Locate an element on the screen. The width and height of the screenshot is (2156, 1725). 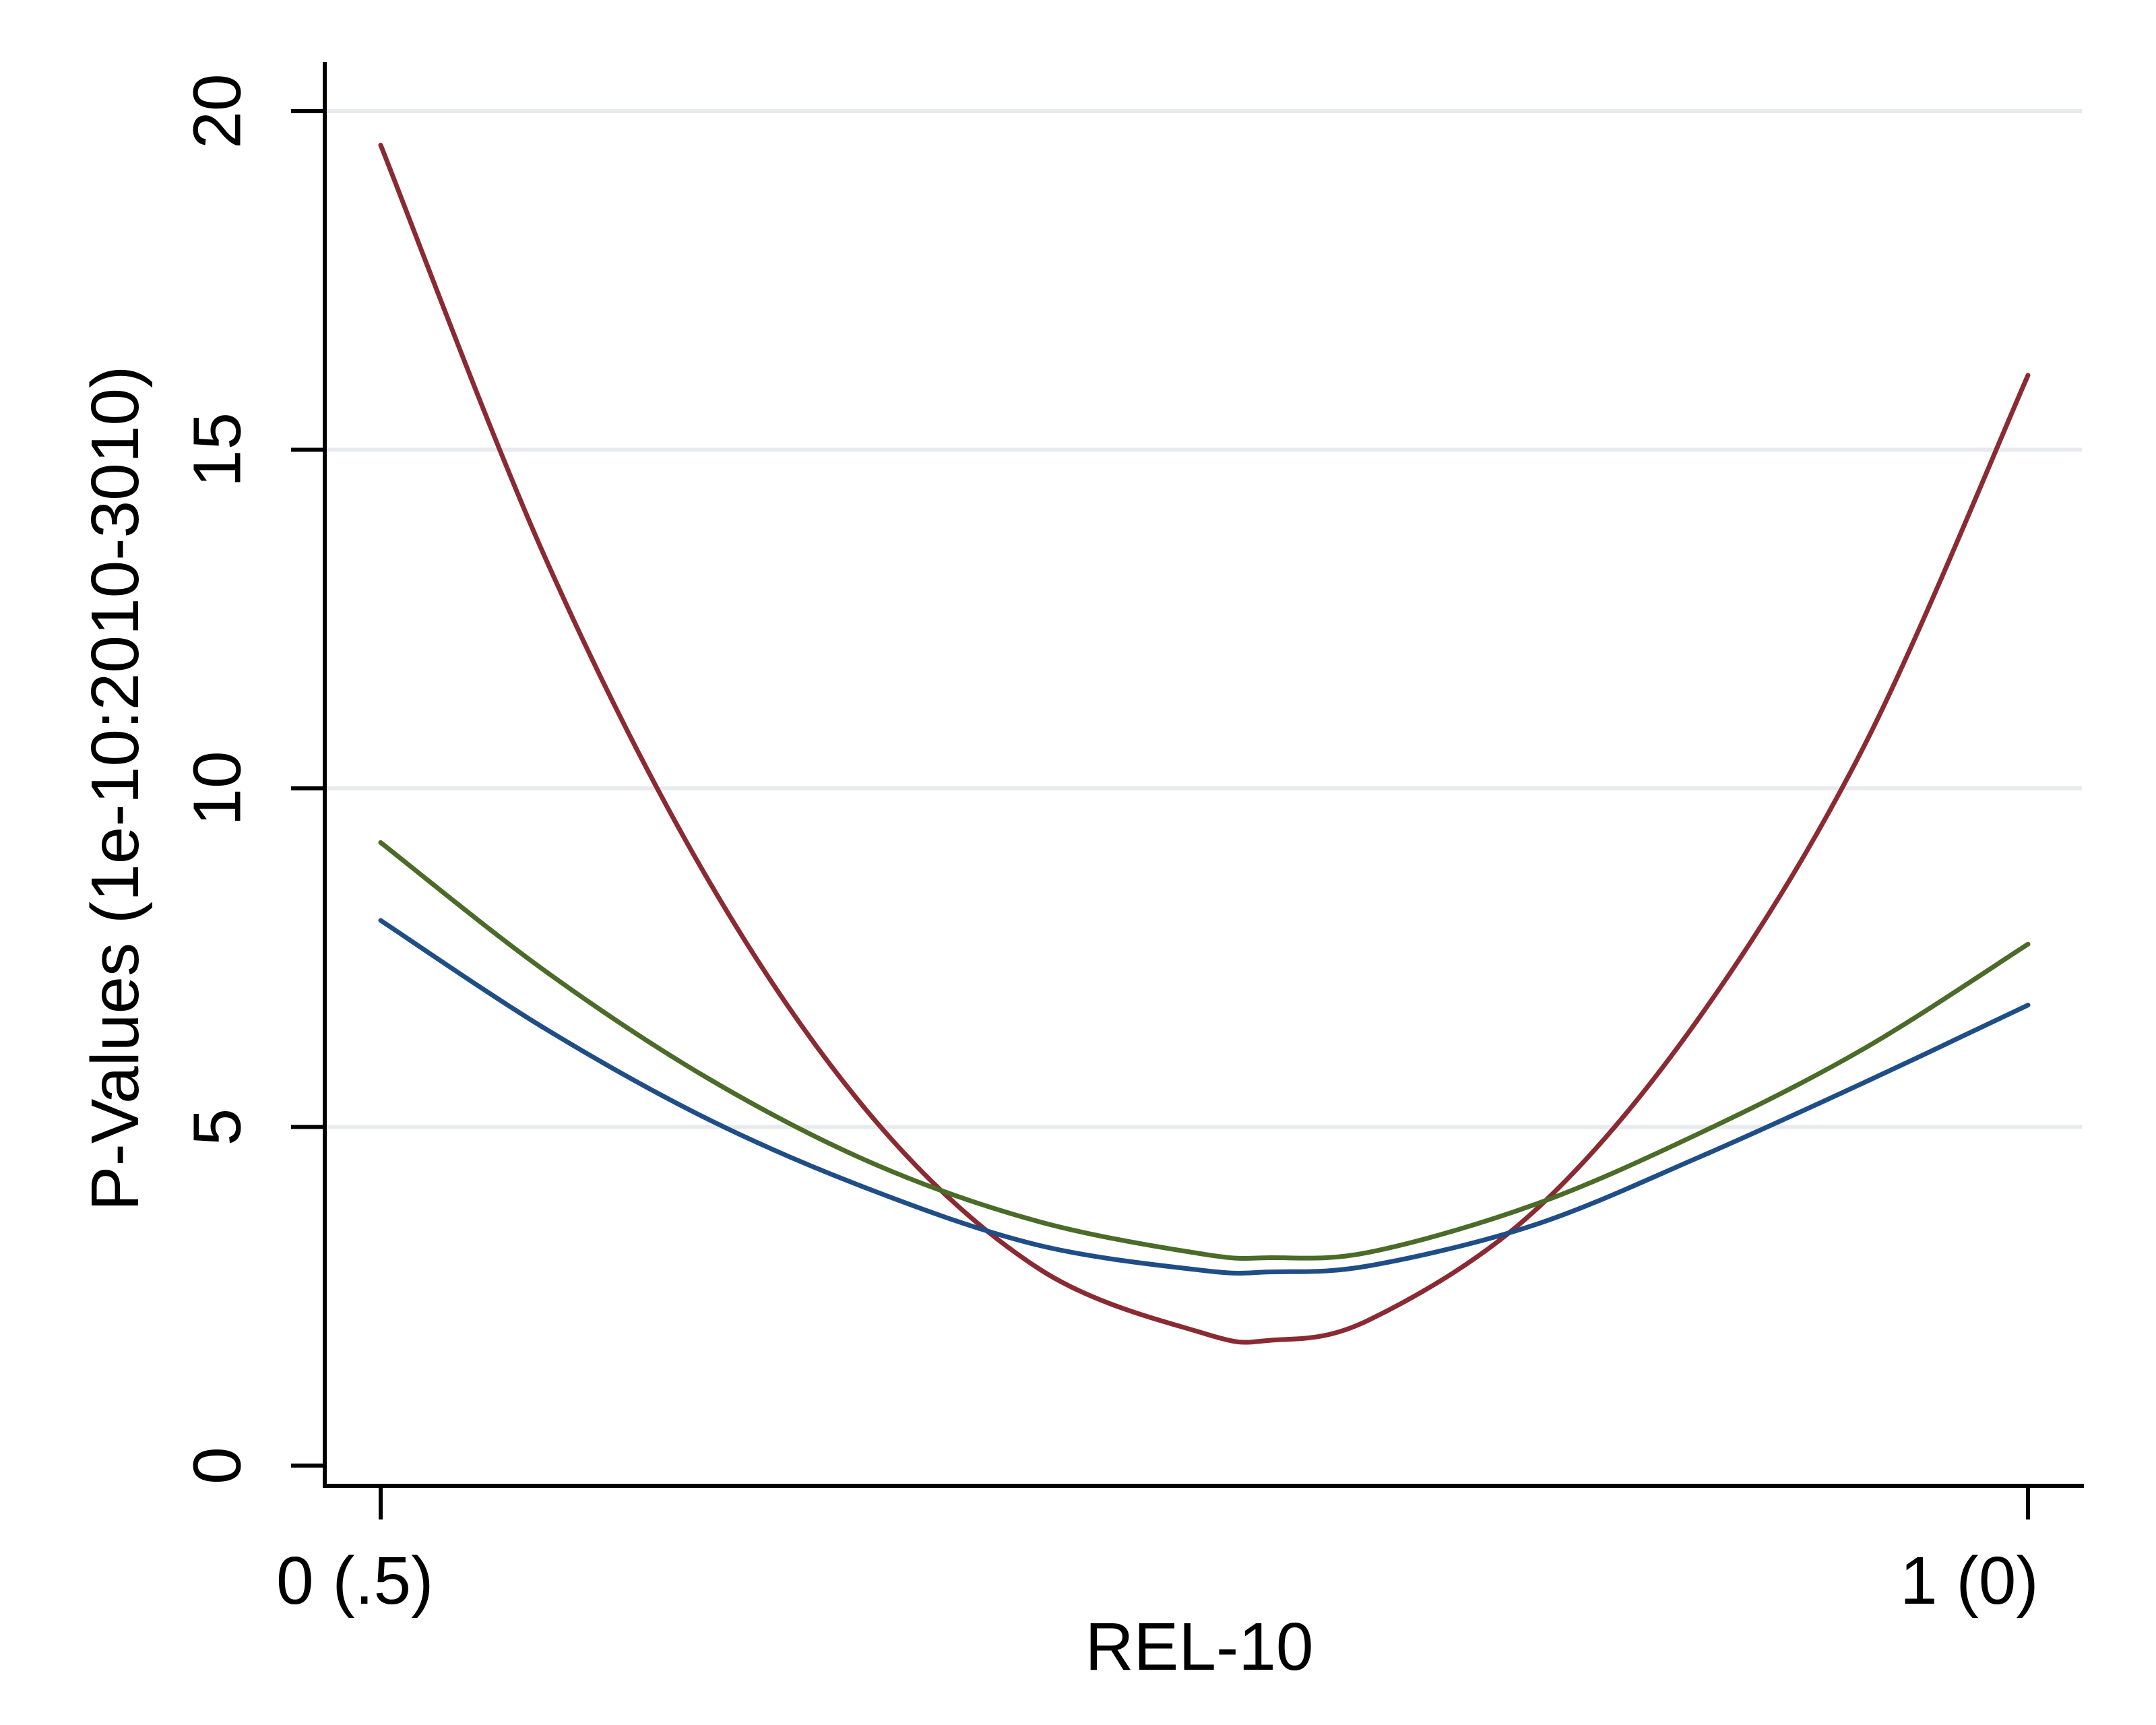
y-tick-label-5: 5 is located at coordinates (217, 1127).